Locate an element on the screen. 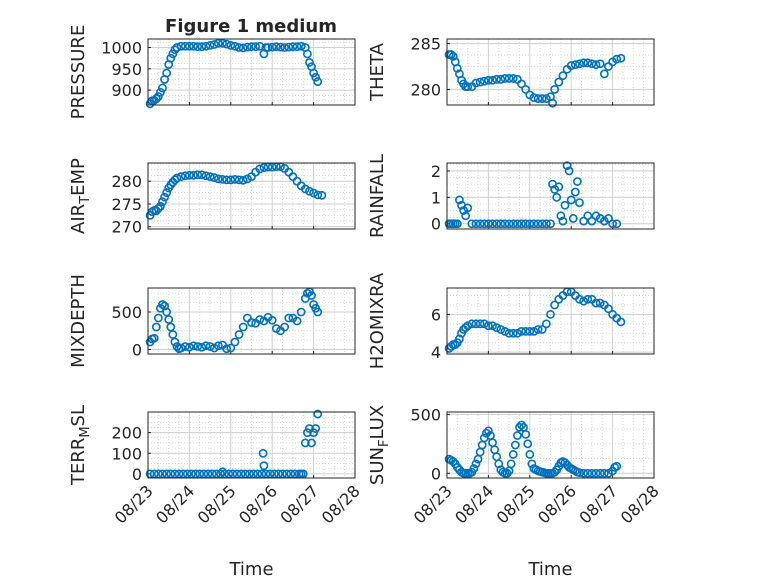  x-tick-label: 08/27 is located at coordinates (299, 504).